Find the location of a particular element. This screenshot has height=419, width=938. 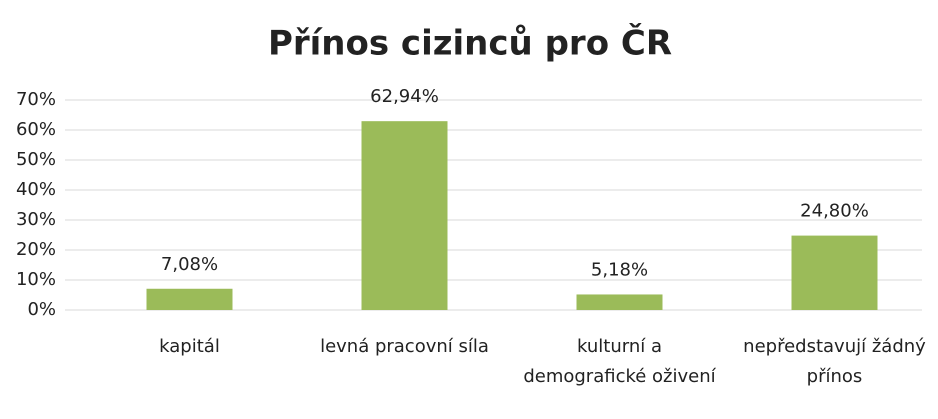

y-tick-label: 0% is located at coordinates (41, 309).